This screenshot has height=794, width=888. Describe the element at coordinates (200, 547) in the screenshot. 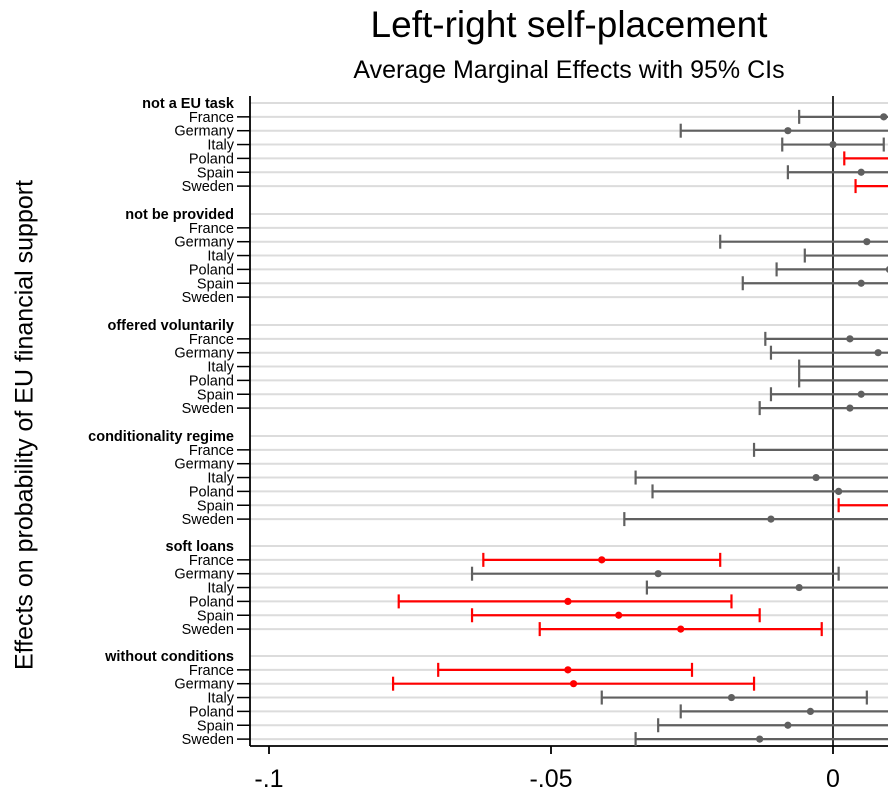

I see `group-label: soft loans` at that location.